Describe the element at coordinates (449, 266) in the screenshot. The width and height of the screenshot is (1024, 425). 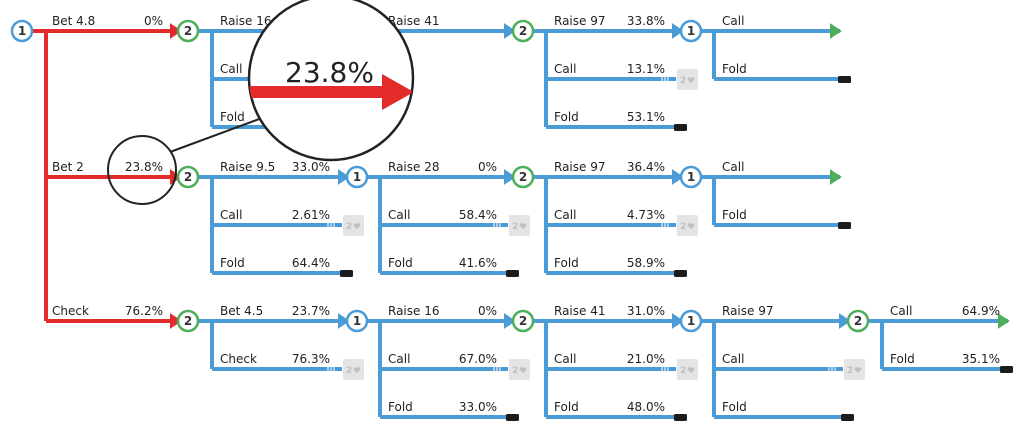
I see `edge-r2-fold2: Fold 41.6%` at that location.